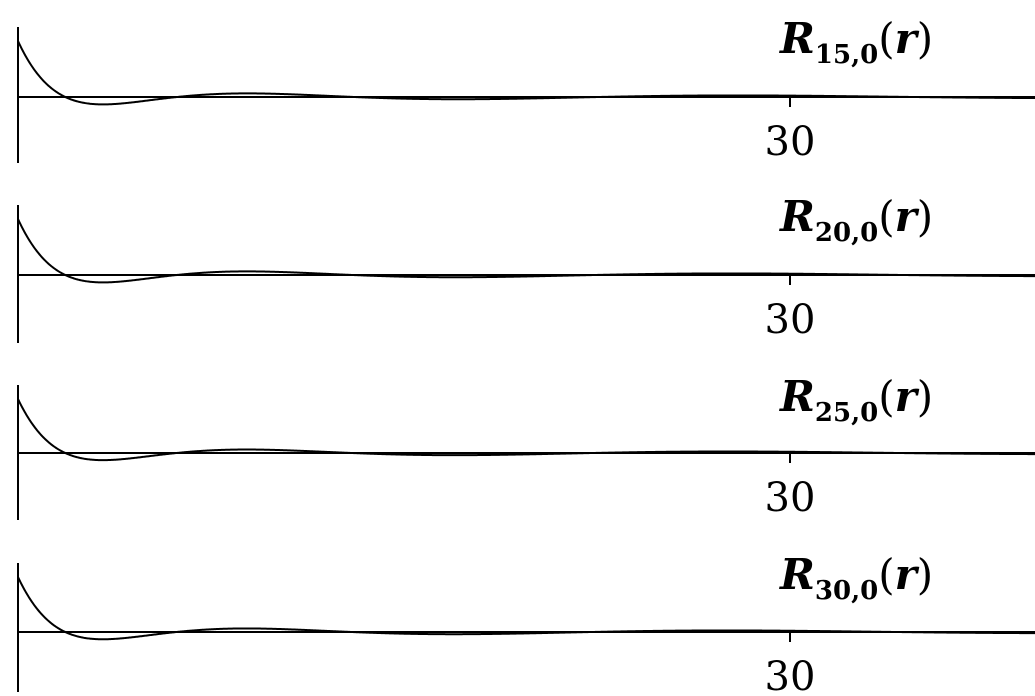  What do you see at coordinates (846, 55) in the screenshot?
I see `title-subscript: 15,0` at bounding box center [846, 55].